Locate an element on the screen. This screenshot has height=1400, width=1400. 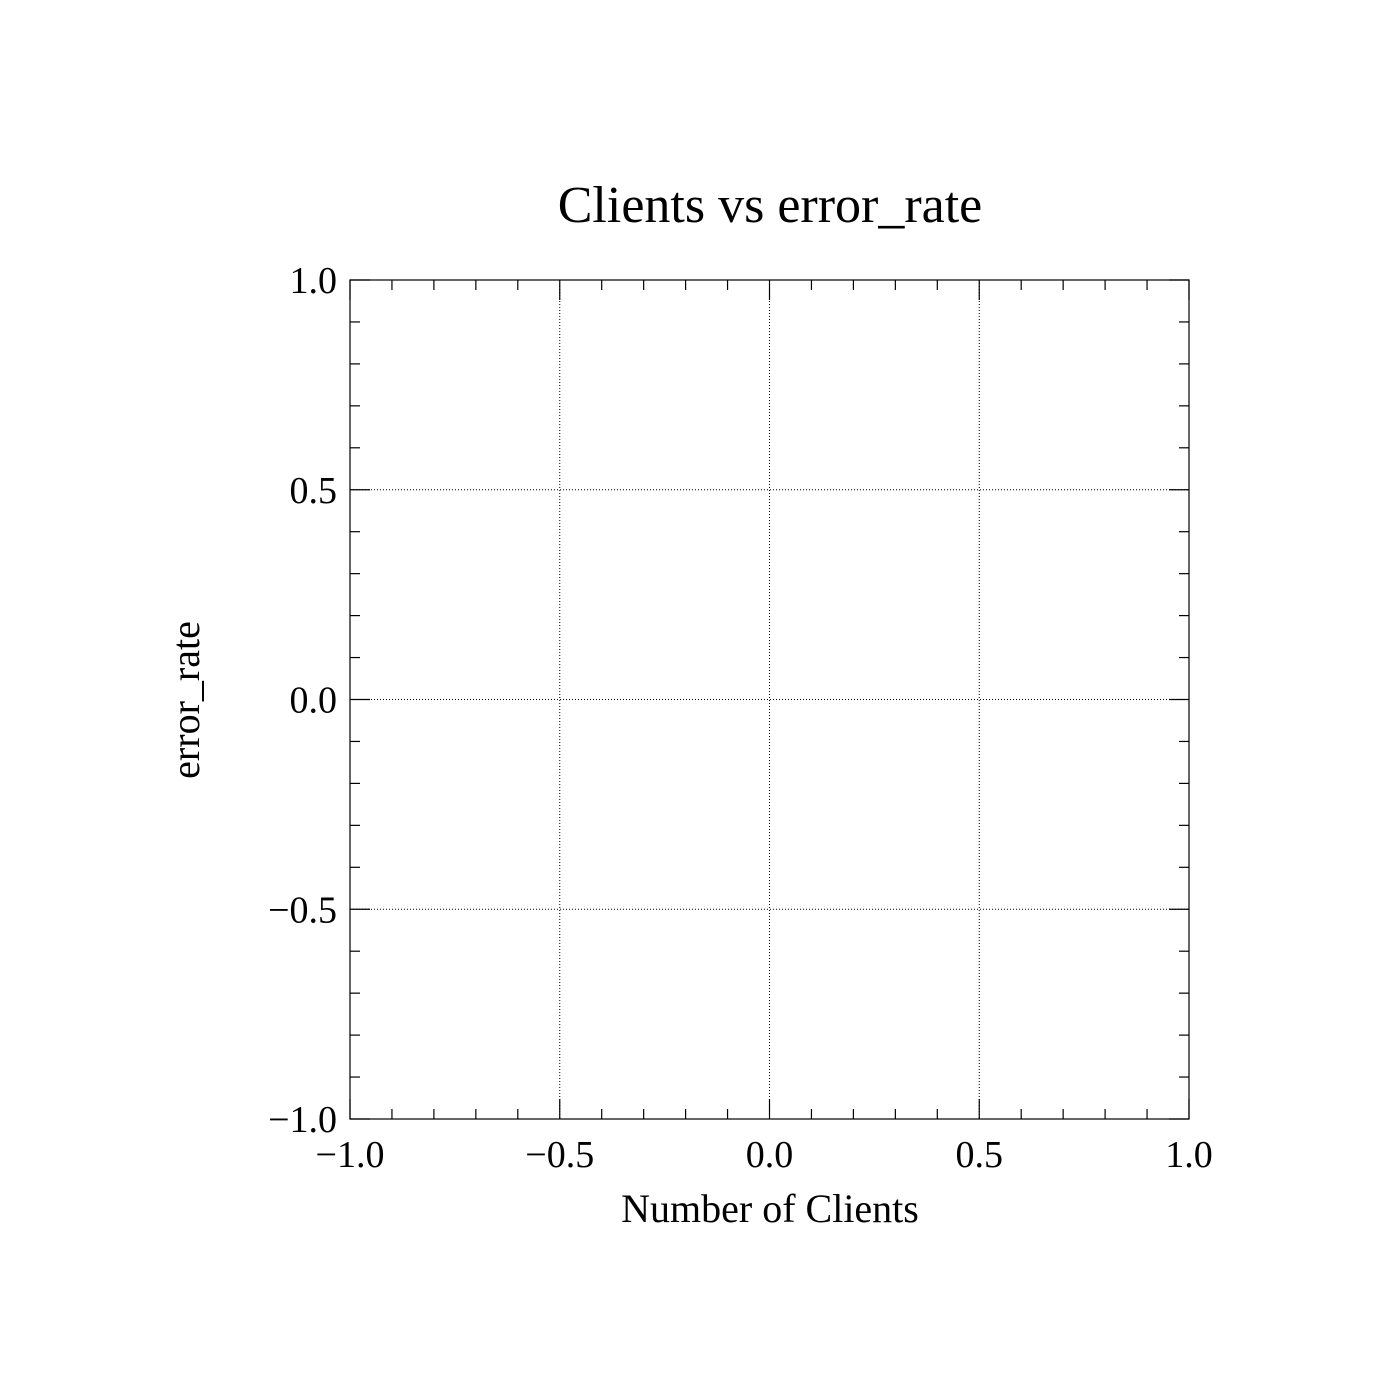
x-axis-label: Number of Clients is located at coordinates (770, 1208).